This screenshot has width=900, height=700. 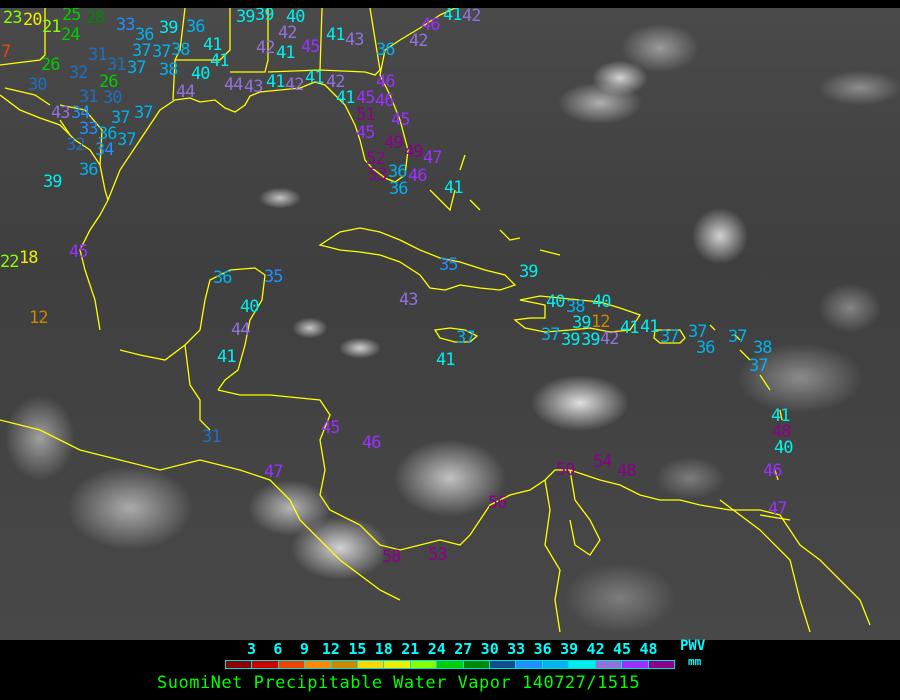 I want to click on station-pwv-label: 33, so click(x=89, y=129).